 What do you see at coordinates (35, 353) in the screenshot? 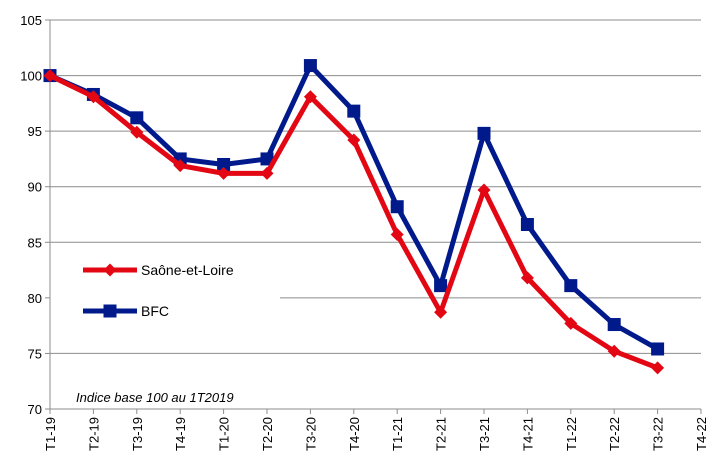
I see `y-tick-75: 75` at bounding box center [35, 353].